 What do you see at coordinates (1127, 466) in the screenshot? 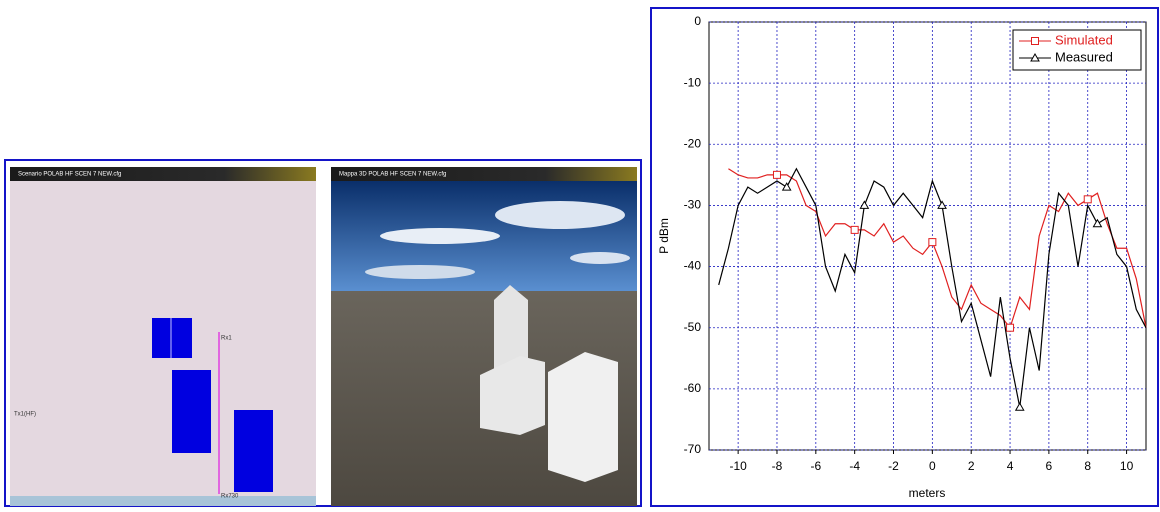
I see `x-tick-label: 10` at bounding box center [1127, 466].